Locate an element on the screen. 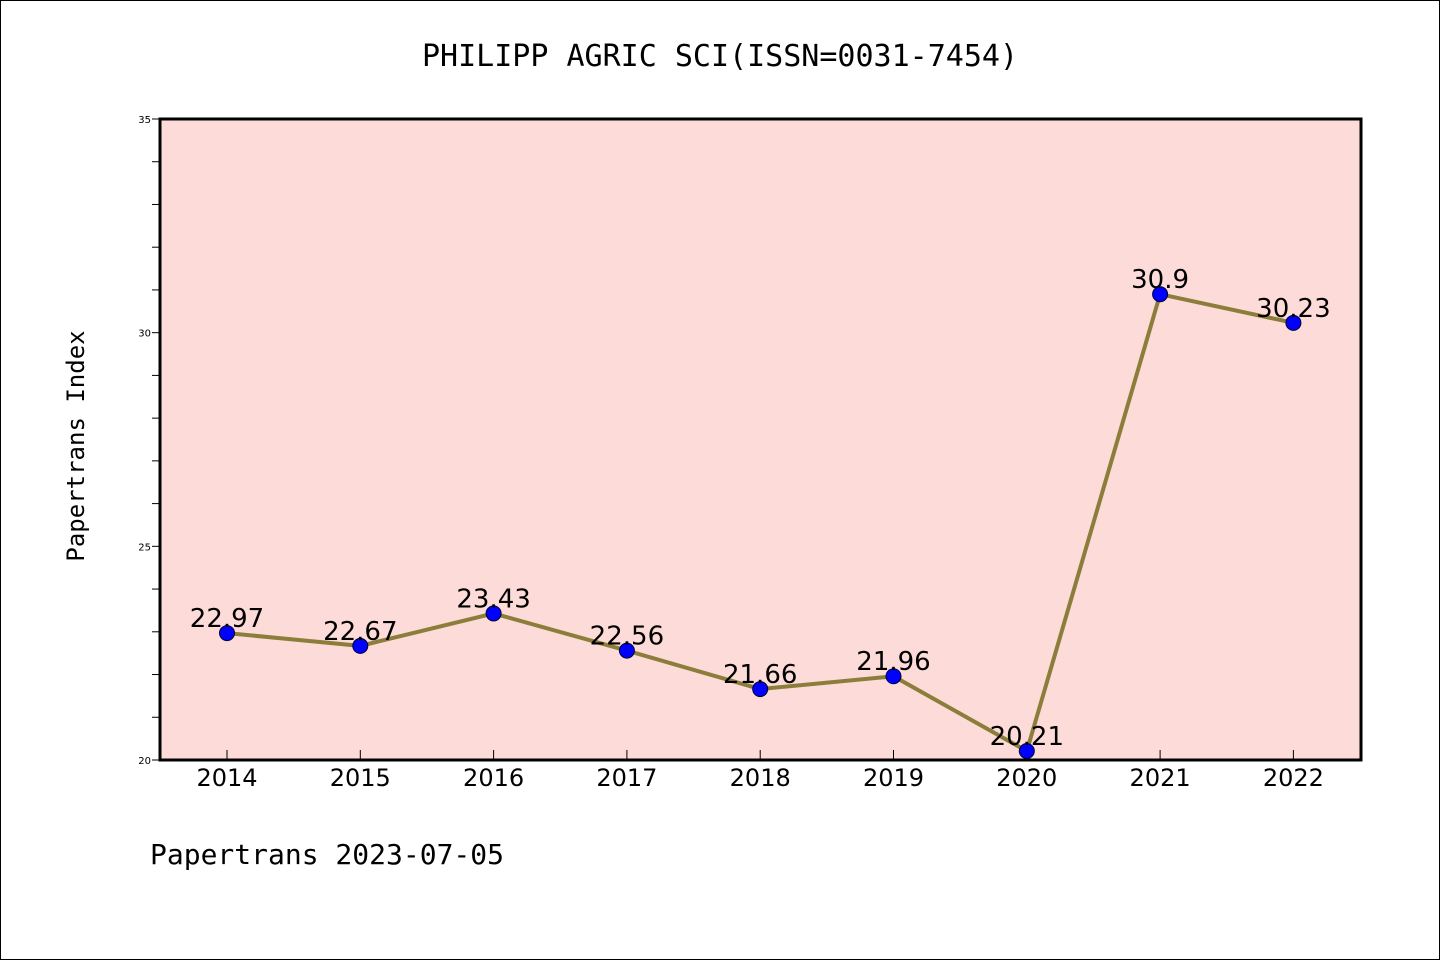  x-tick-label: 2022 is located at coordinates (1293, 778).